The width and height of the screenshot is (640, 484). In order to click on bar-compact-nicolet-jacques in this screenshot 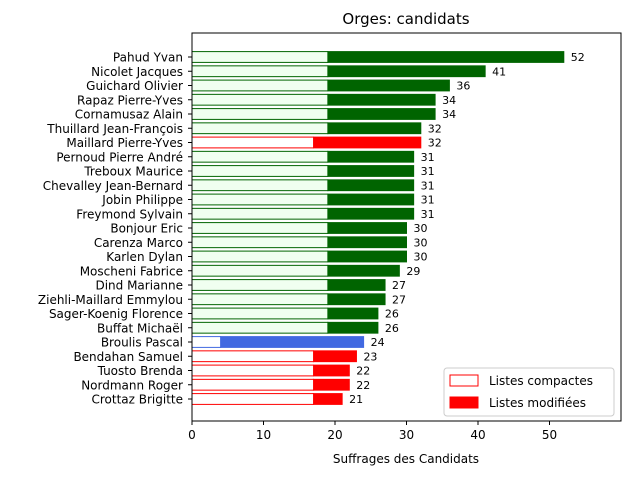, I will do `click(260, 71)`.